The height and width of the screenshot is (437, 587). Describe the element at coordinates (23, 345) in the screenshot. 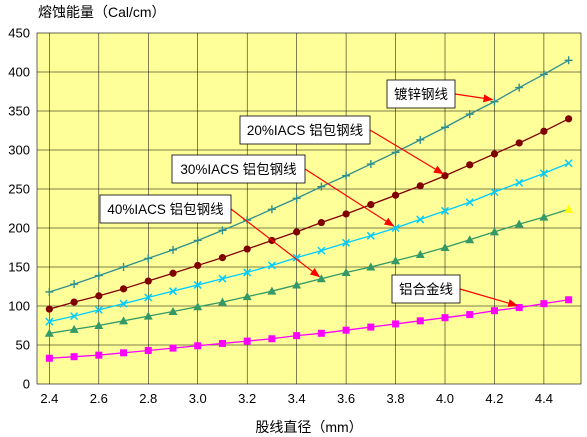

I see `y-tick-label: 50` at that location.